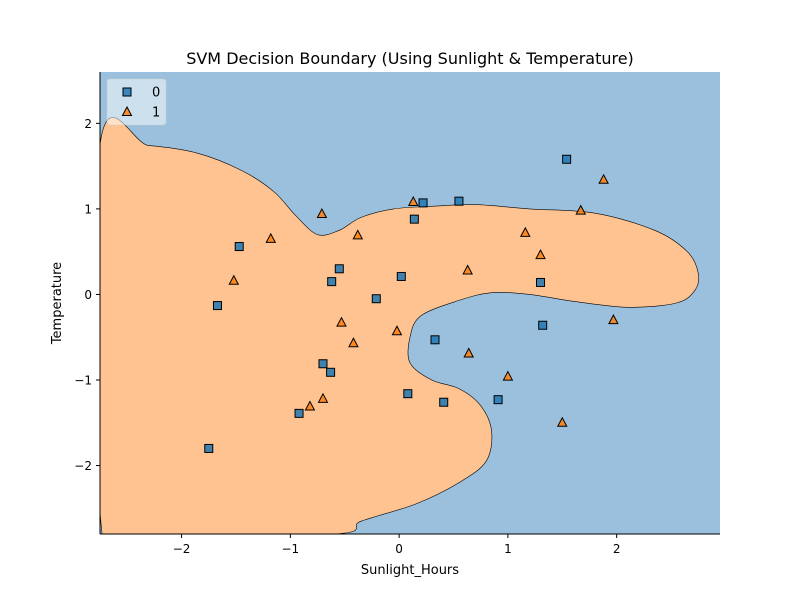 This screenshot has width=800, height=600. I want to click on x-tick-label: 0, so click(399, 549).